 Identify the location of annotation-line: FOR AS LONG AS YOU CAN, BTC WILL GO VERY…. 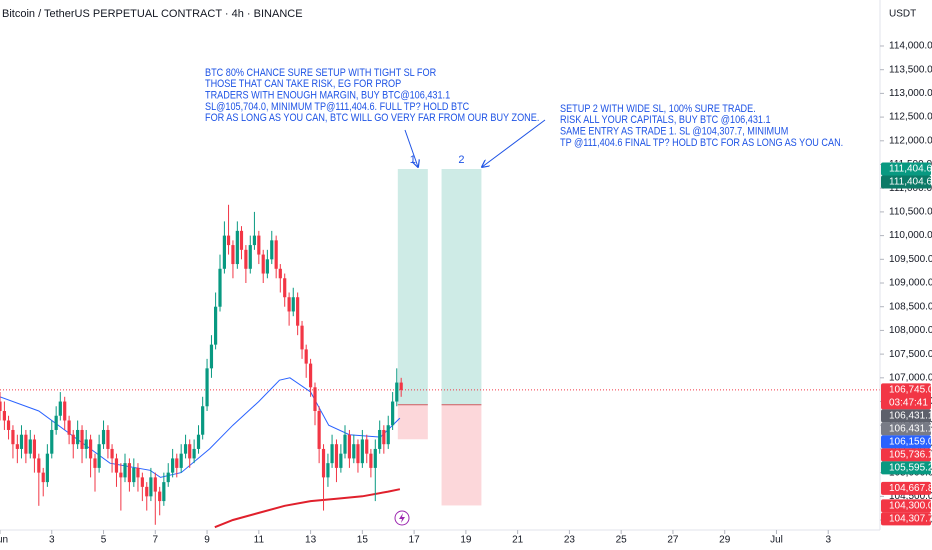
(372, 118).